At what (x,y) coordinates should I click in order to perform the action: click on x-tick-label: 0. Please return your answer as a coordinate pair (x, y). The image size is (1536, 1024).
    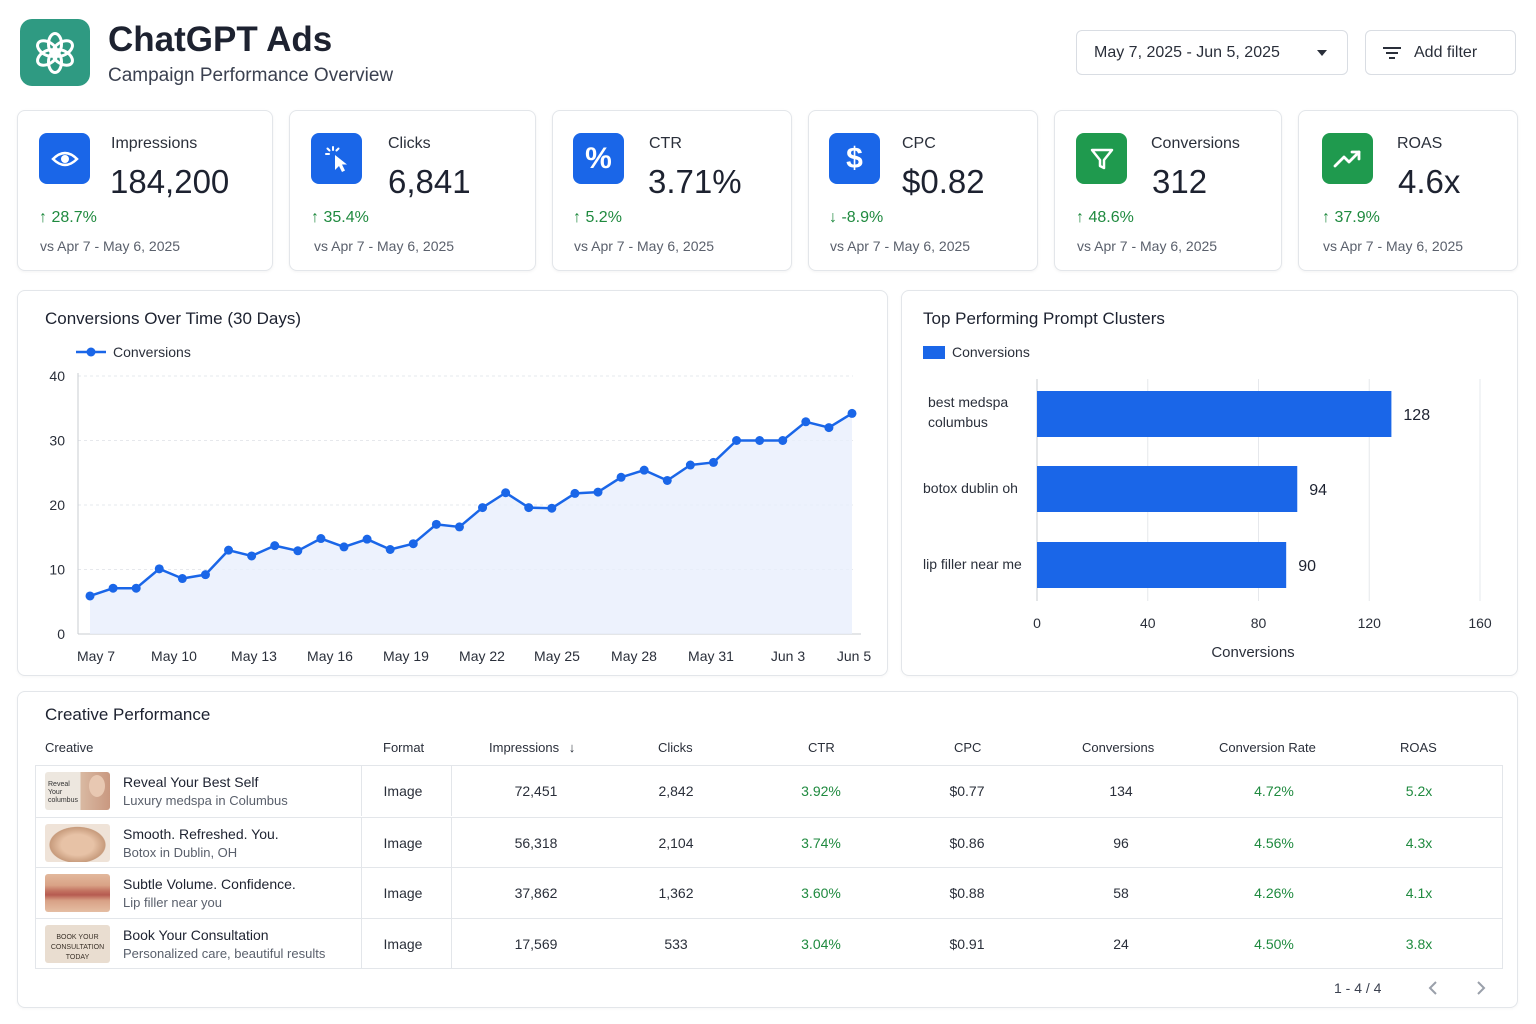
    Looking at the image, I should click on (1037, 623).